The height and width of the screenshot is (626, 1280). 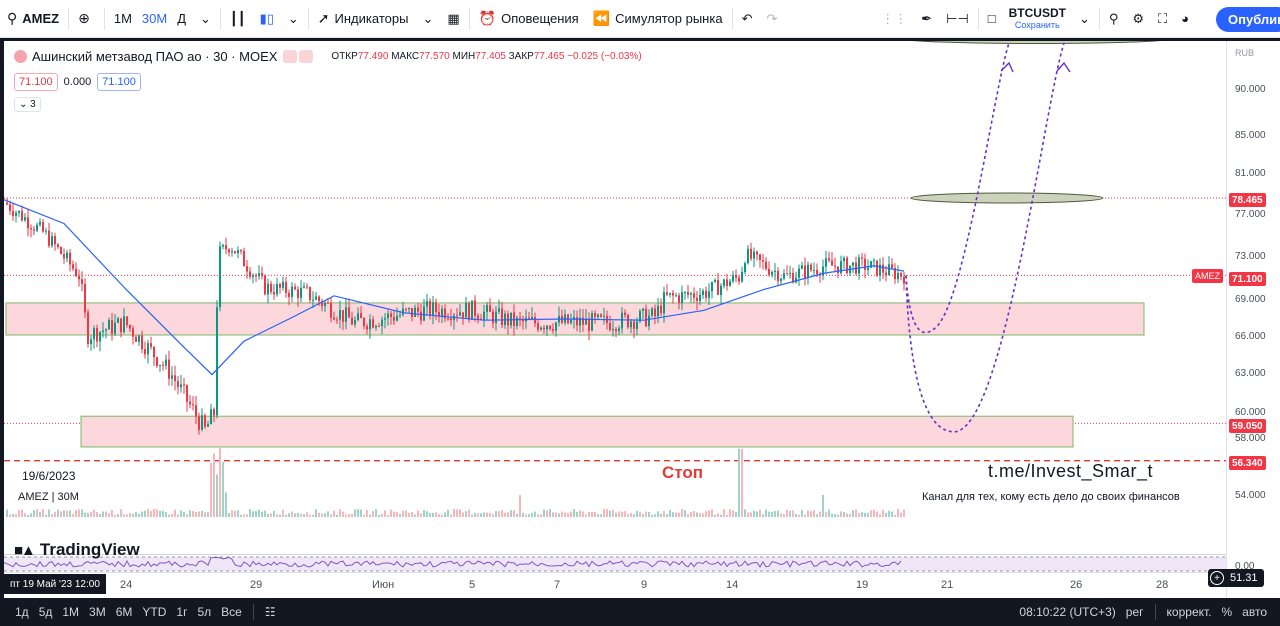 What do you see at coordinates (182, 18) in the screenshot?
I see `interval-day: Д` at bounding box center [182, 18].